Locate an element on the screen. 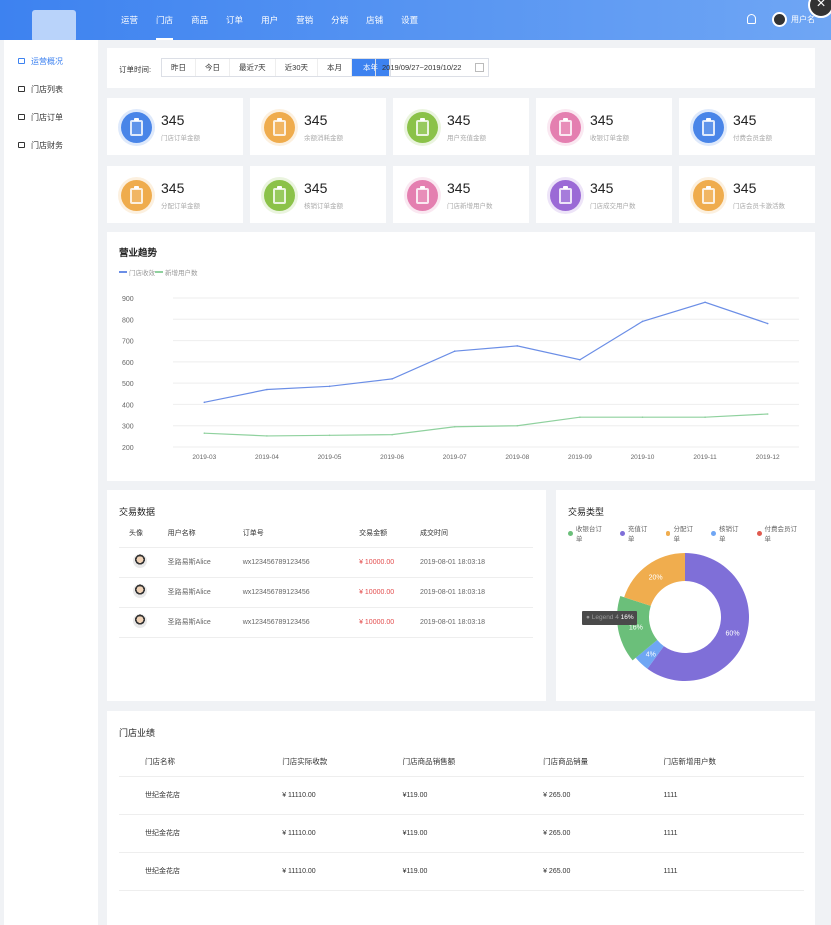  x-tick-label: 2019-11 is located at coordinates (705, 457).